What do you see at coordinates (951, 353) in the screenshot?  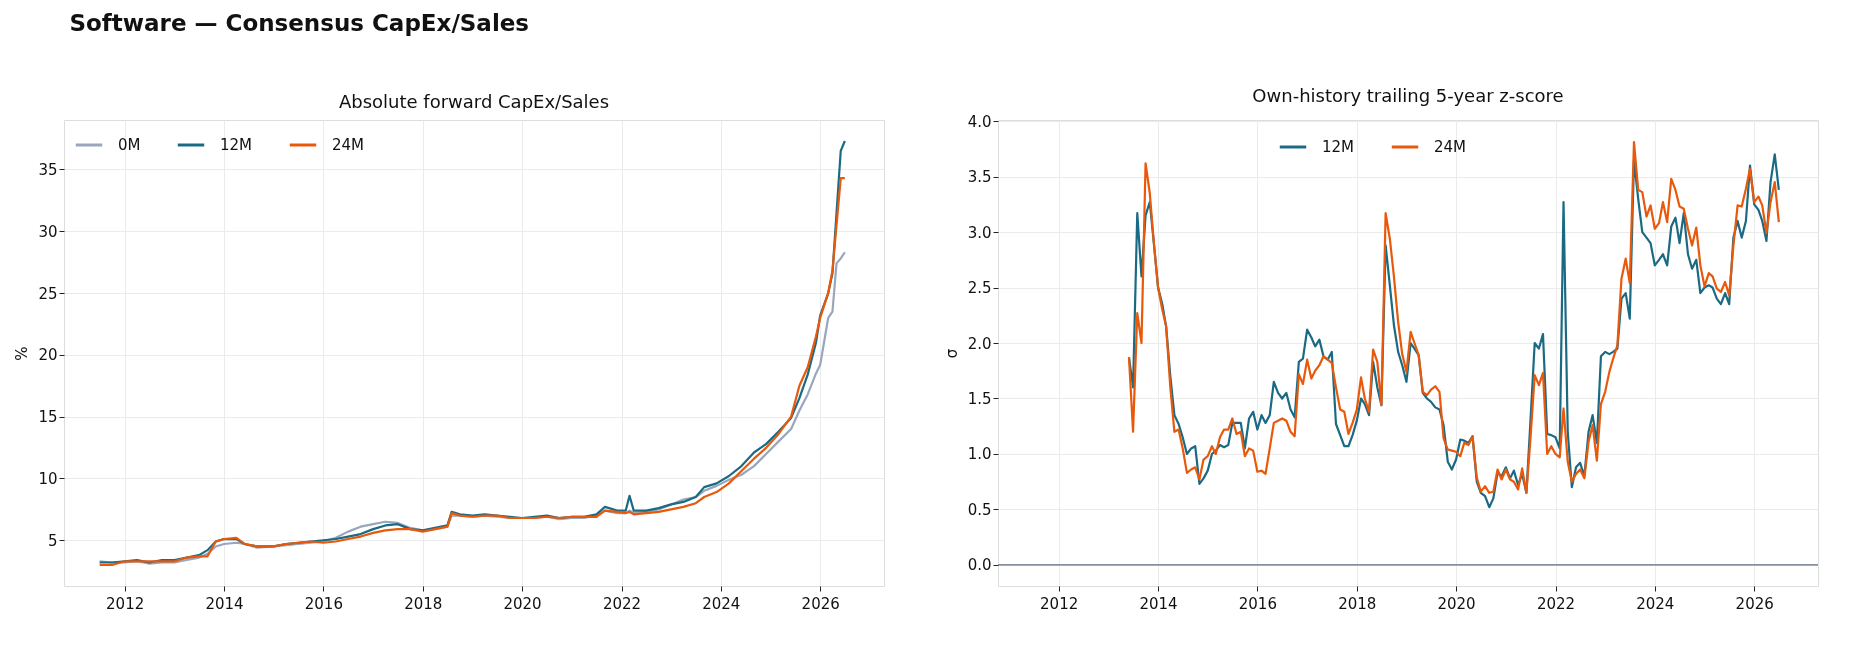 I see `y-axis-title: σ` at bounding box center [951, 353].